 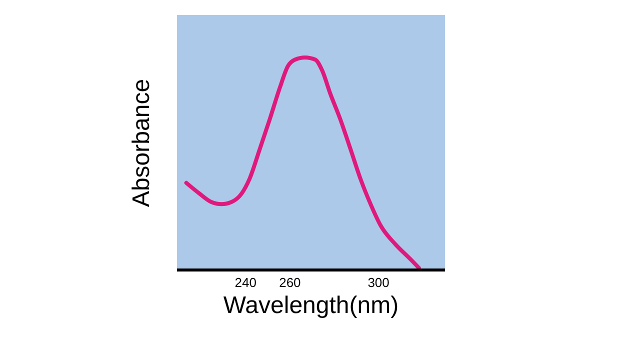 What do you see at coordinates (379, 282) in the screenshot?
I see `x-tick-label: 300` at bounding box center [379, 282].